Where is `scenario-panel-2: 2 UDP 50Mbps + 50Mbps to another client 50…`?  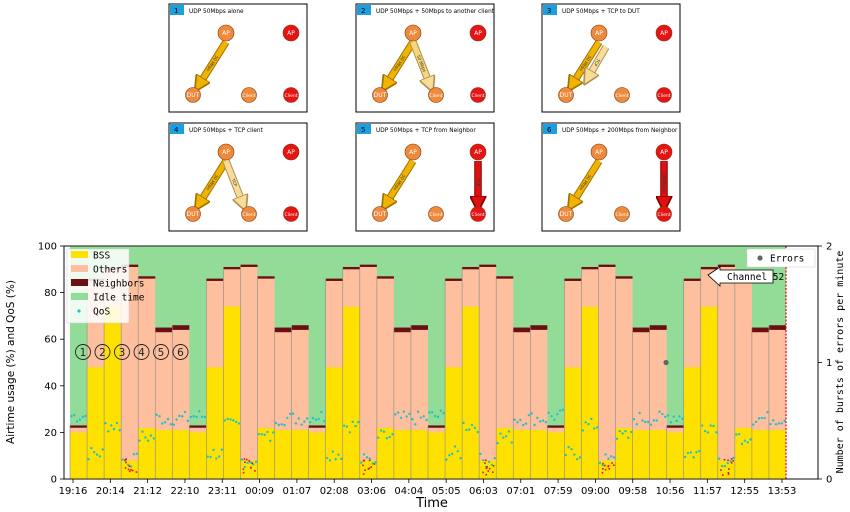
scenario-panel-2: 2 UDP 50Mbps + 50Mbps to another client 50… is located at coordinates (425, 58).